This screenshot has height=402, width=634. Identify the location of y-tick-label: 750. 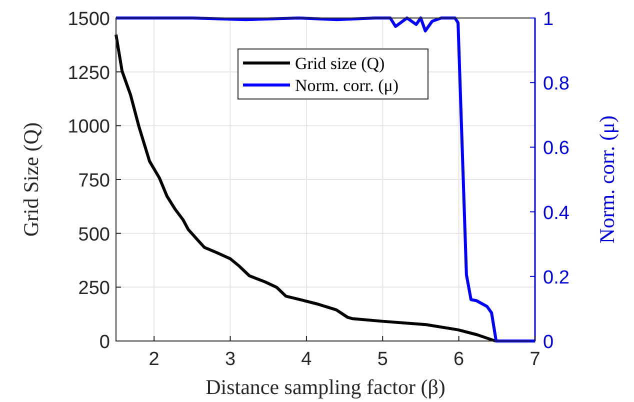
(94, 181).